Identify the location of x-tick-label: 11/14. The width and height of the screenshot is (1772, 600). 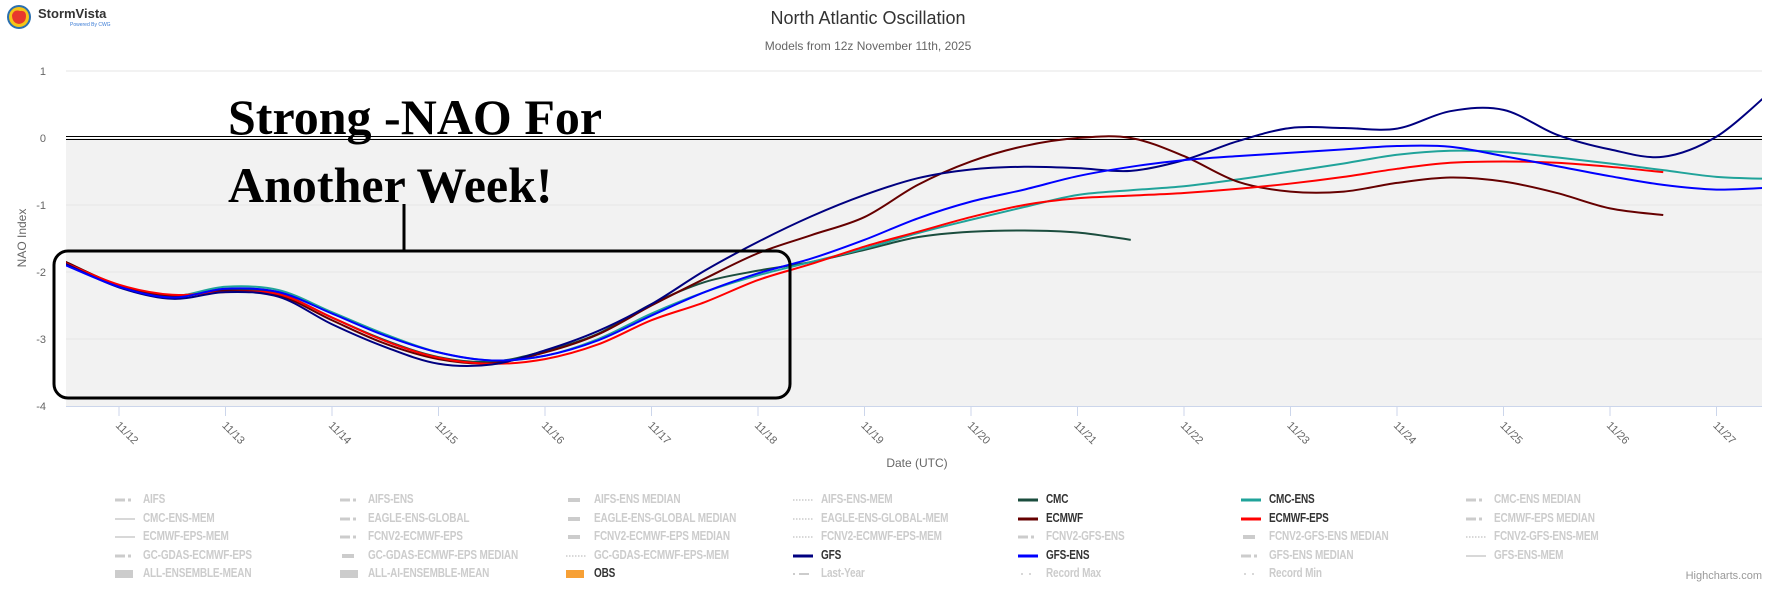
(339, 433).